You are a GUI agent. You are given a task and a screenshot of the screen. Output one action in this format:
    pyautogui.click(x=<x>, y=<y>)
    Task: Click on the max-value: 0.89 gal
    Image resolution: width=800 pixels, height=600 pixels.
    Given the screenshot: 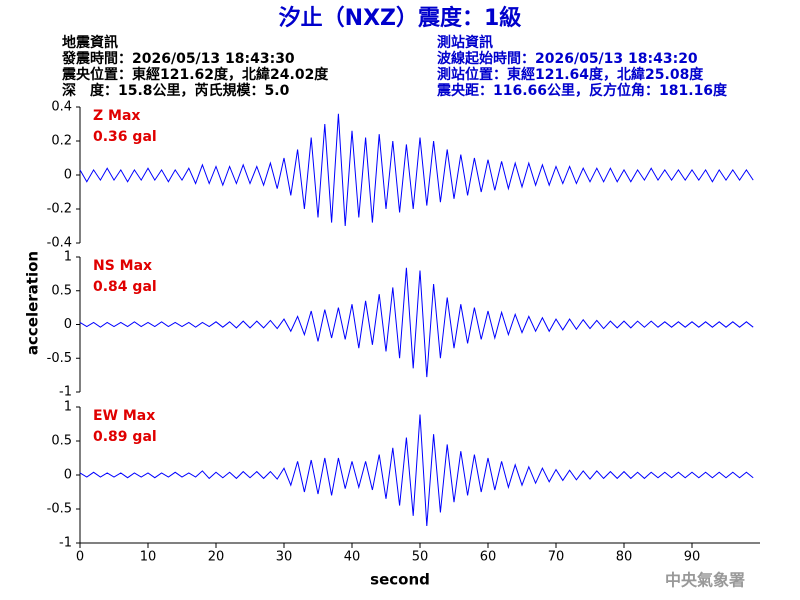 What is the action you would take?
    pyautogui.click(x=125, y=437)
    